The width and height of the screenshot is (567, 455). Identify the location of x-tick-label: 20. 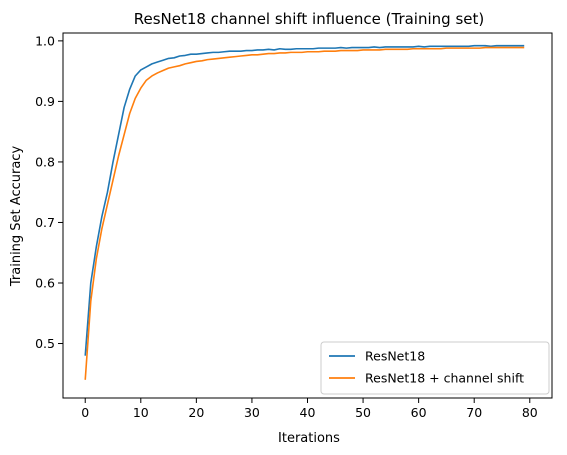
(196, 412).